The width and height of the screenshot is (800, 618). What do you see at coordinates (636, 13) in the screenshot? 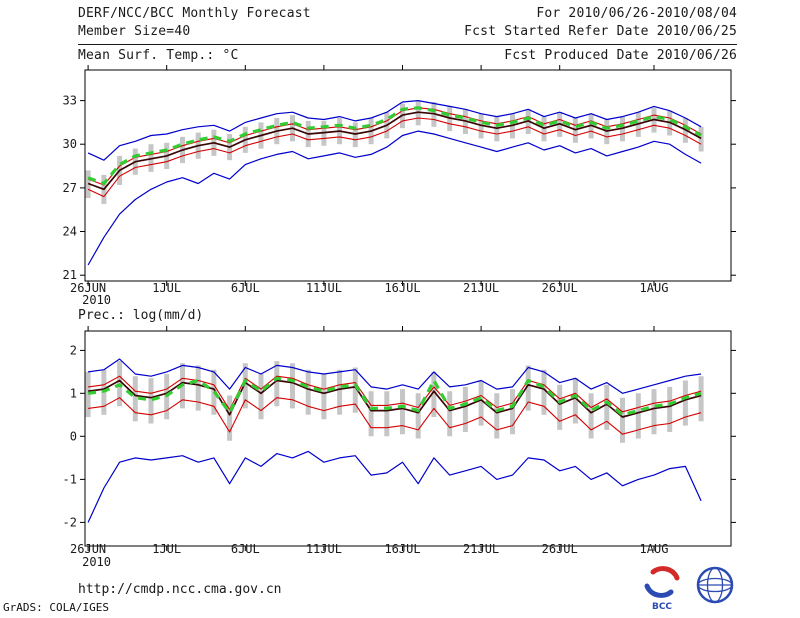
I see `forecast-range: For 2010/06/26-2010/08/04` at bounding box center [636, 13].